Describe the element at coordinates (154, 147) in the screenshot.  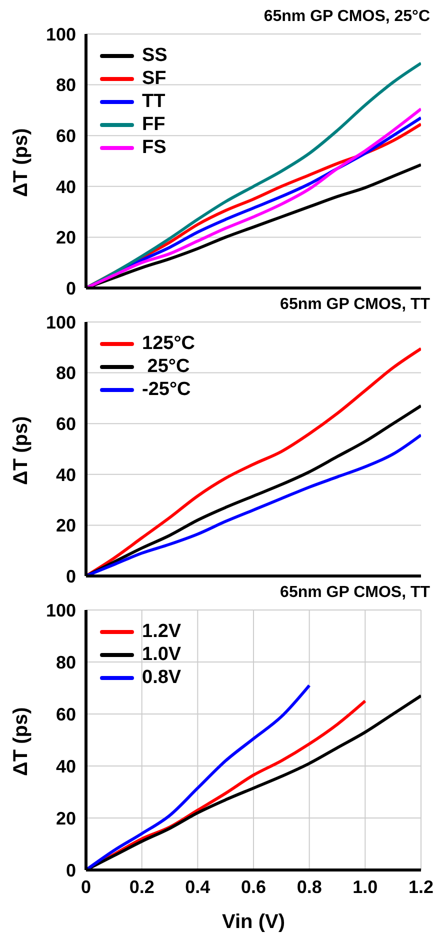
I see `legend-label: FS` at that location.